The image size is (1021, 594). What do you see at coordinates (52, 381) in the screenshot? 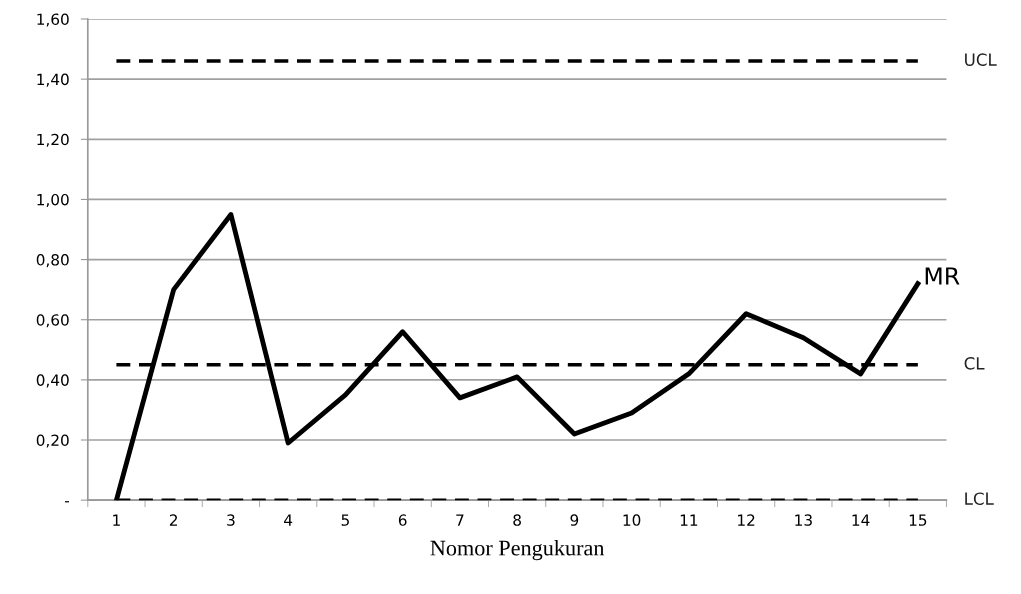
I see `y-tick-label: 0,40` at bounding box center [52, 381].